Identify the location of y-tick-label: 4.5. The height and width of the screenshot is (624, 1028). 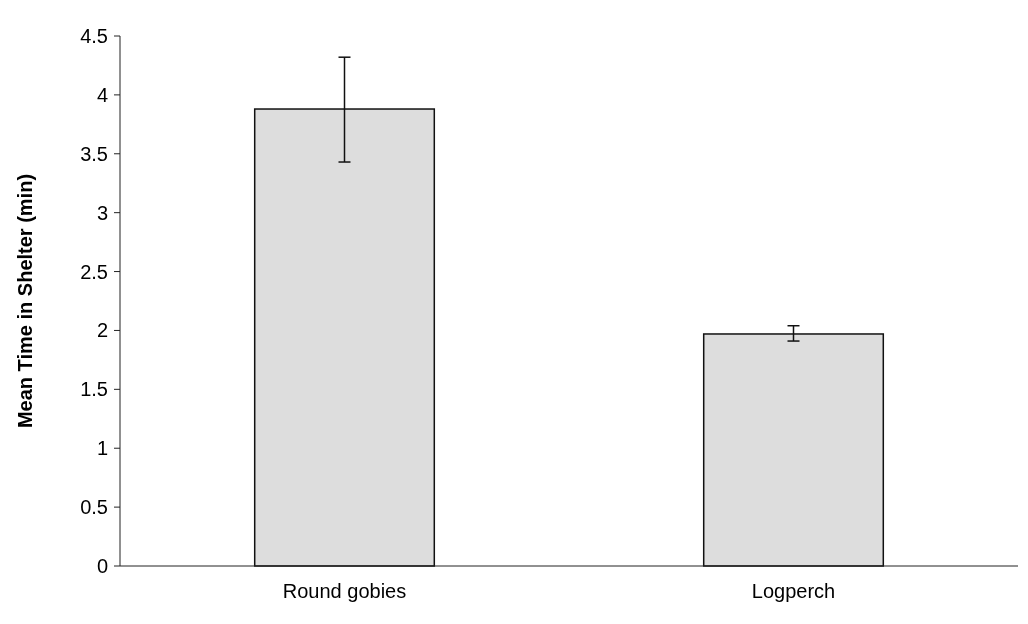
(94, 36).